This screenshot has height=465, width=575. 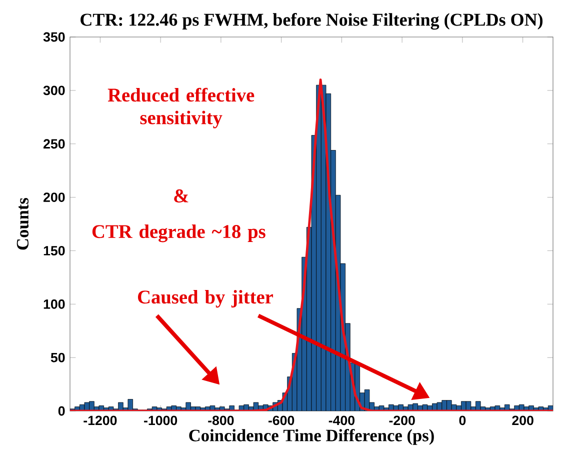 What do you see at coordinates (54, 144) in the screenshot?
I see `y-tick-label: 250` at bounding box center [54, 144].